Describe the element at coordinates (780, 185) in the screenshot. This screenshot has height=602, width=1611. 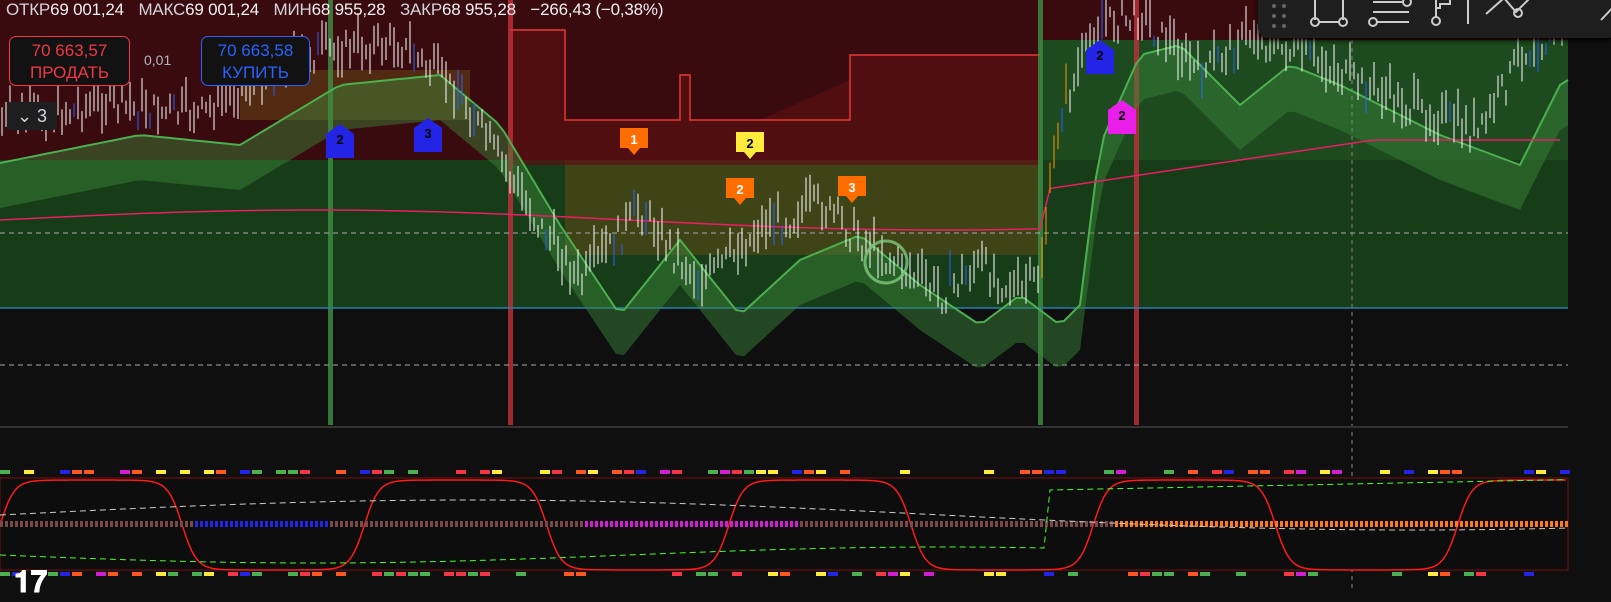
I see `moving-average` at that location.